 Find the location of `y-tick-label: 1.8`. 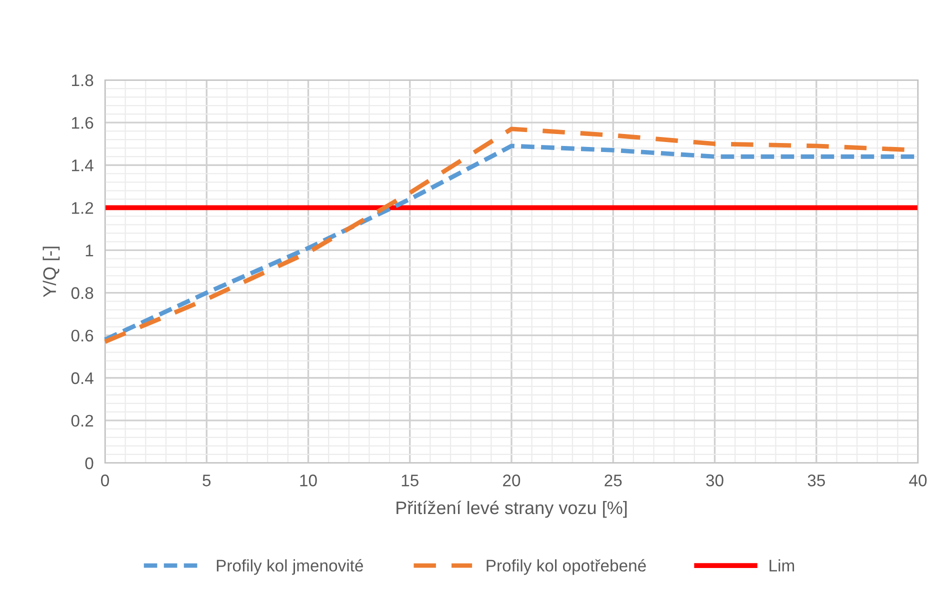

y-tick-label: 1.8 is located at coordinates (83, 80).